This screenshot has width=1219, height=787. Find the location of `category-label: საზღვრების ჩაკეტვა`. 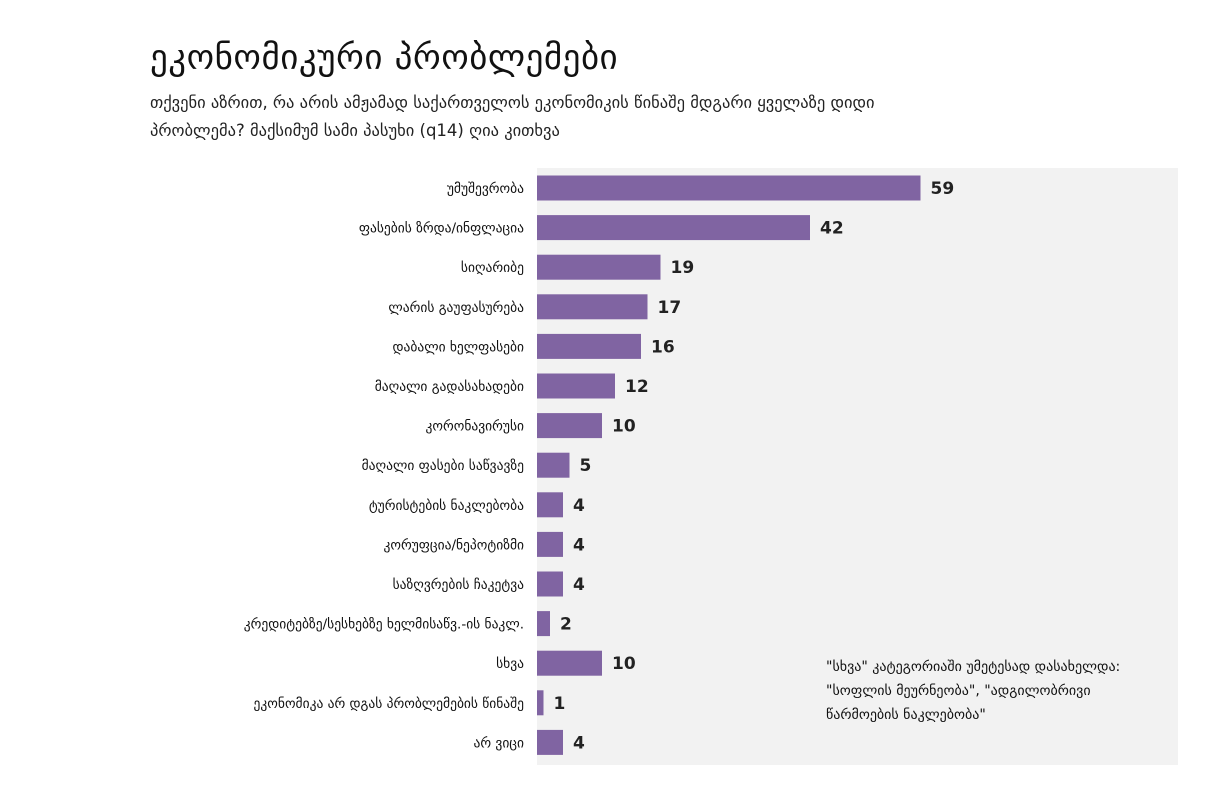

category-label: საზღვრების ჩაკეტვა is located at coordinates (459, 584).